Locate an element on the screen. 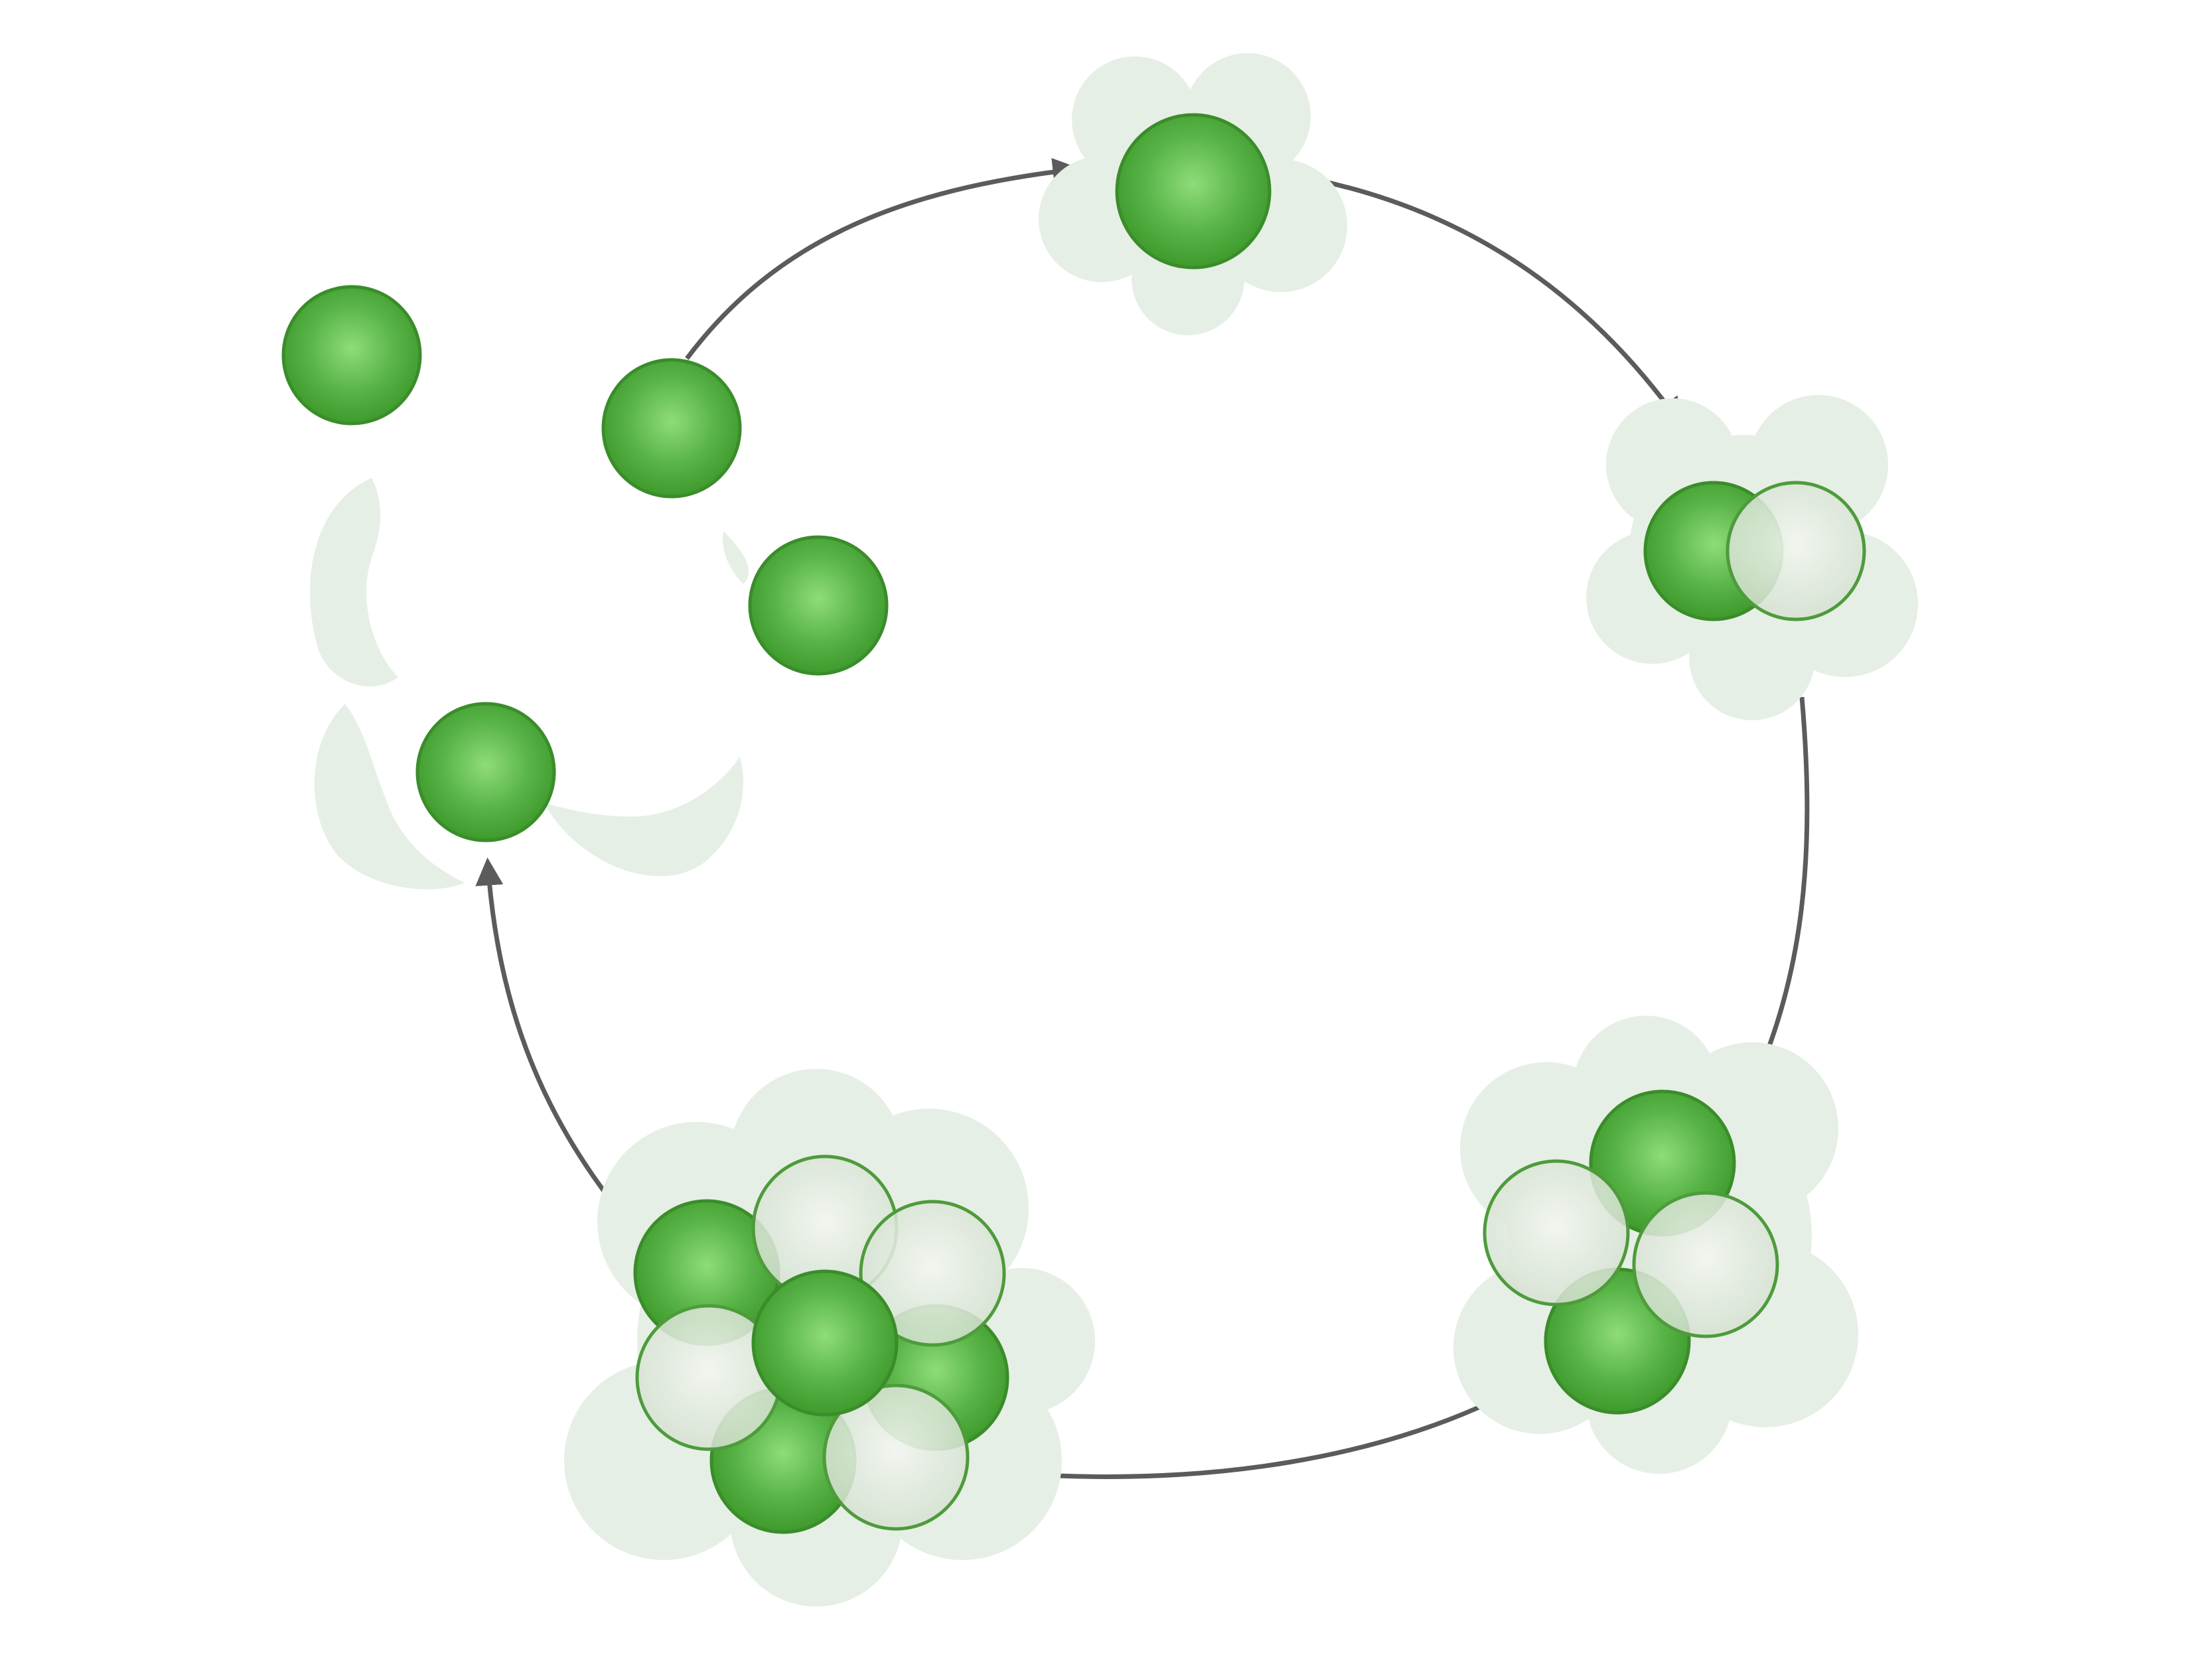  broken-membrane is located at coordinates (529, 684).